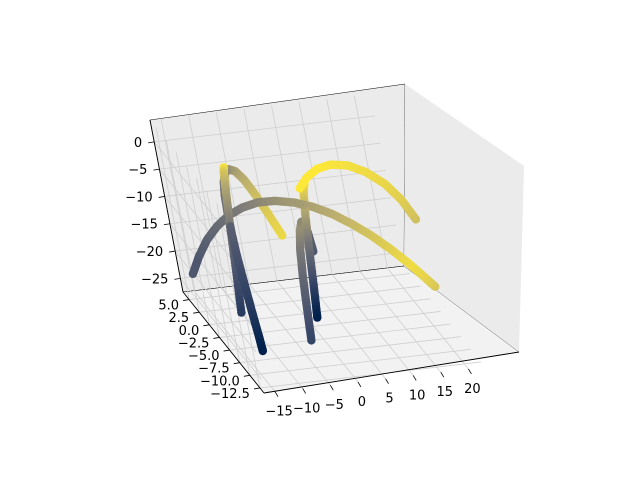 The height and width of the screenshot is (478, 640). I want to click on x-tick-label: 15, so click(445, 392).